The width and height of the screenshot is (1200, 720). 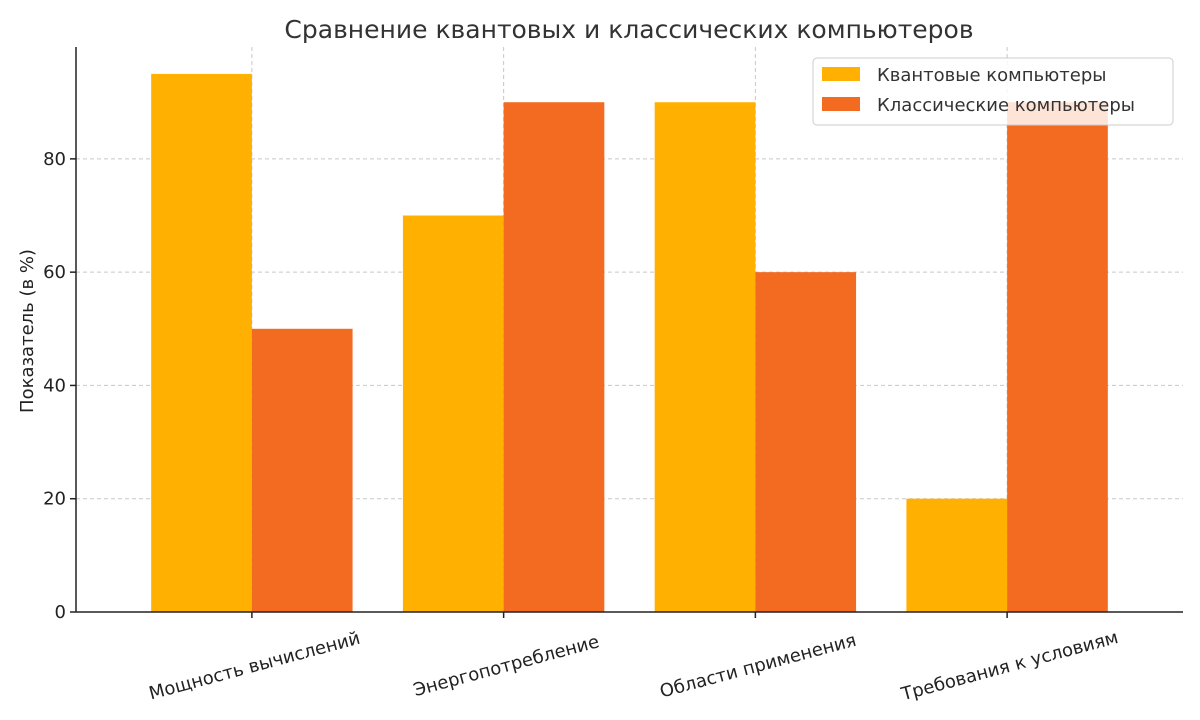 What do you see at coordinates (841, 104) in the screenshot?
I see `legend-swatch-classic` at bounding box center [841, 104].